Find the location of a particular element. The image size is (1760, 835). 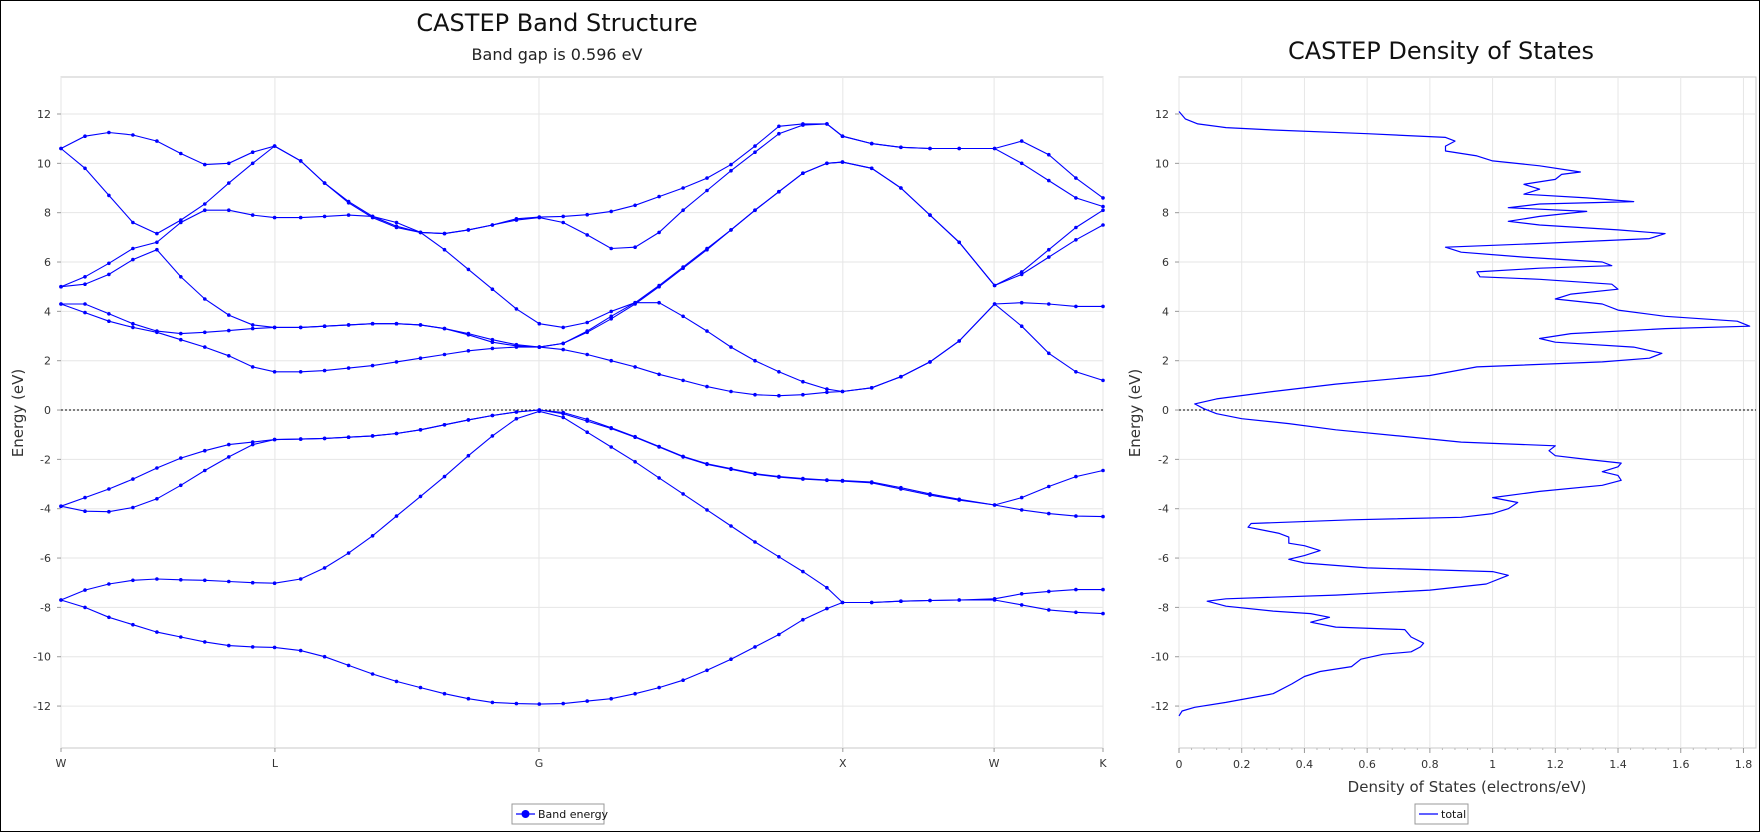

band-x-tick-label: X is located at coordinates (843, 763).